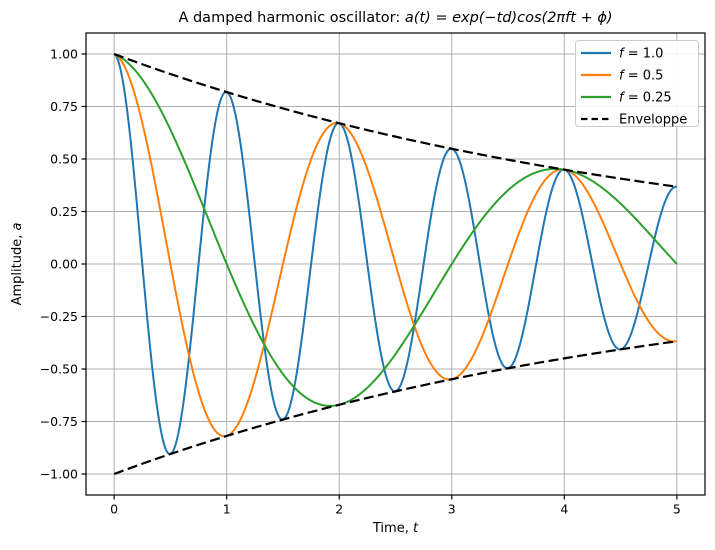 Image resolution: width=715 pixels, height=550 pixels. Describe the element at coordinates (59, 473) in the screenshot. I see `y-tick-label: −1.00` at that location.